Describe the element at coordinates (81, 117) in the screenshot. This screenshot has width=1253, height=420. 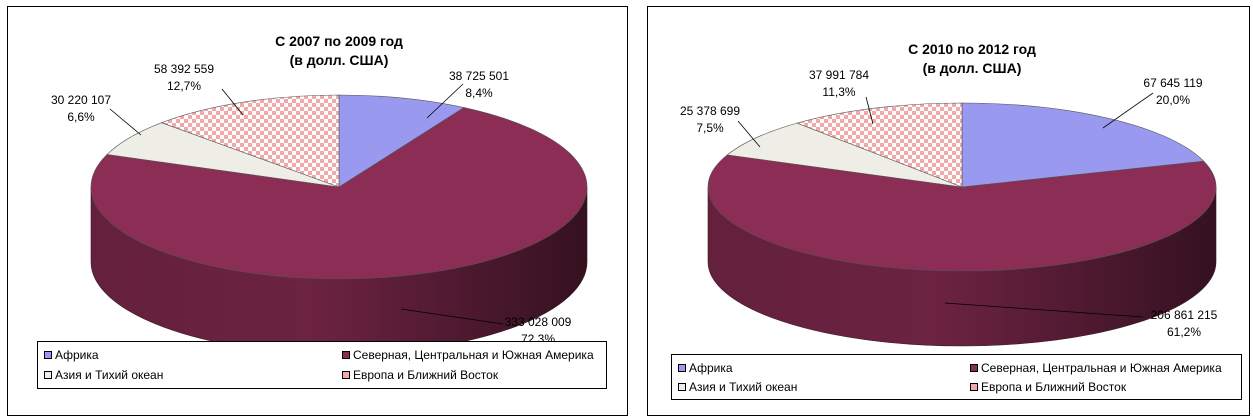
I see `data-label-percent-asia-pacific: 6,6%` at that location.